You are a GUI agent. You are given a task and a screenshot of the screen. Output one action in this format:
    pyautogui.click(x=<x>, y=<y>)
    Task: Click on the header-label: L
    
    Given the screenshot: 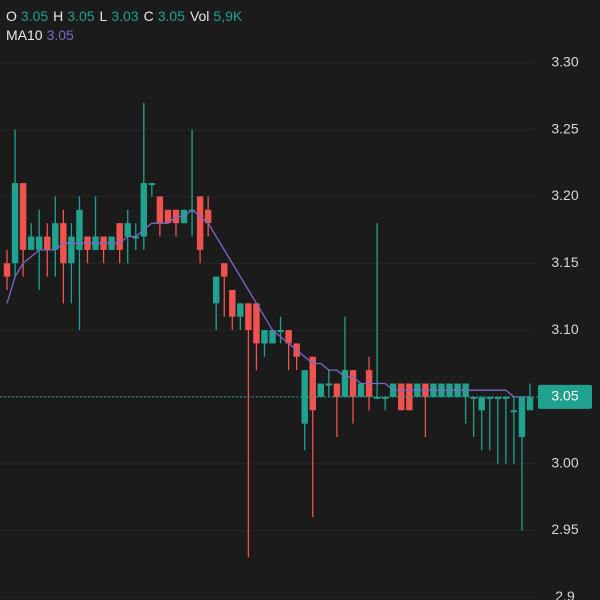 What is the action you would take?
    pyautogui.click(x=104, y=16)
    